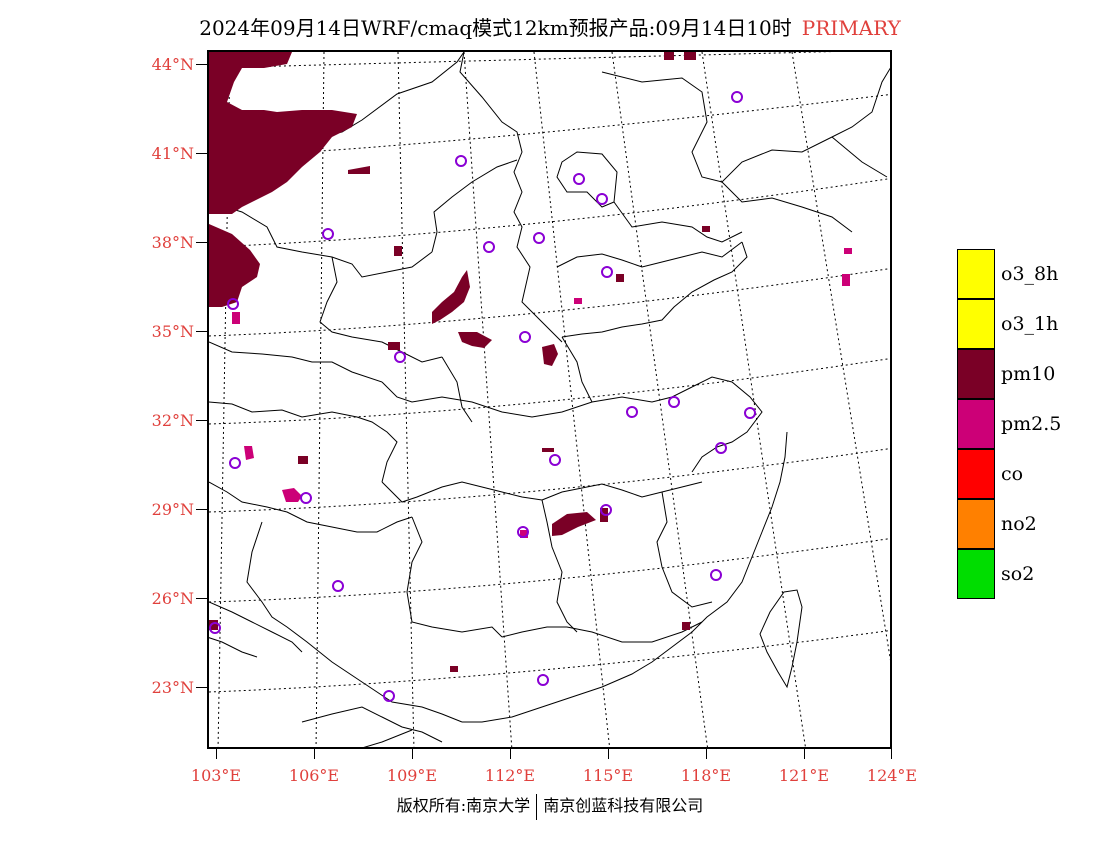  I want to click on lon-label-106: 106°E, so click(314, 775).